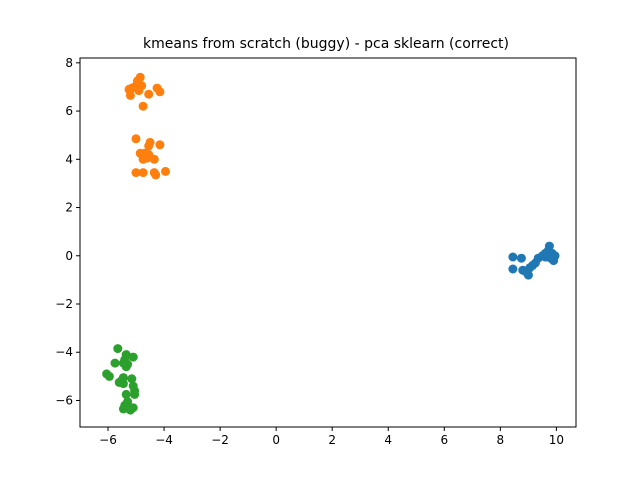  What do you see at coordinates (67, 231) in the screenshot?
I see `y-axis: −6 −4 −2 0 2 4 6 8` at bounding box center [67, 231].